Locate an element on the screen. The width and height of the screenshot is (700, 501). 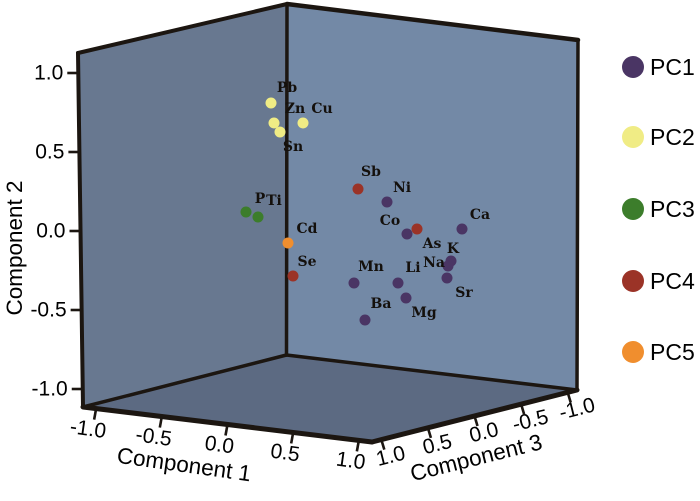
data-point-Ti is located at coordinates (258, 217).